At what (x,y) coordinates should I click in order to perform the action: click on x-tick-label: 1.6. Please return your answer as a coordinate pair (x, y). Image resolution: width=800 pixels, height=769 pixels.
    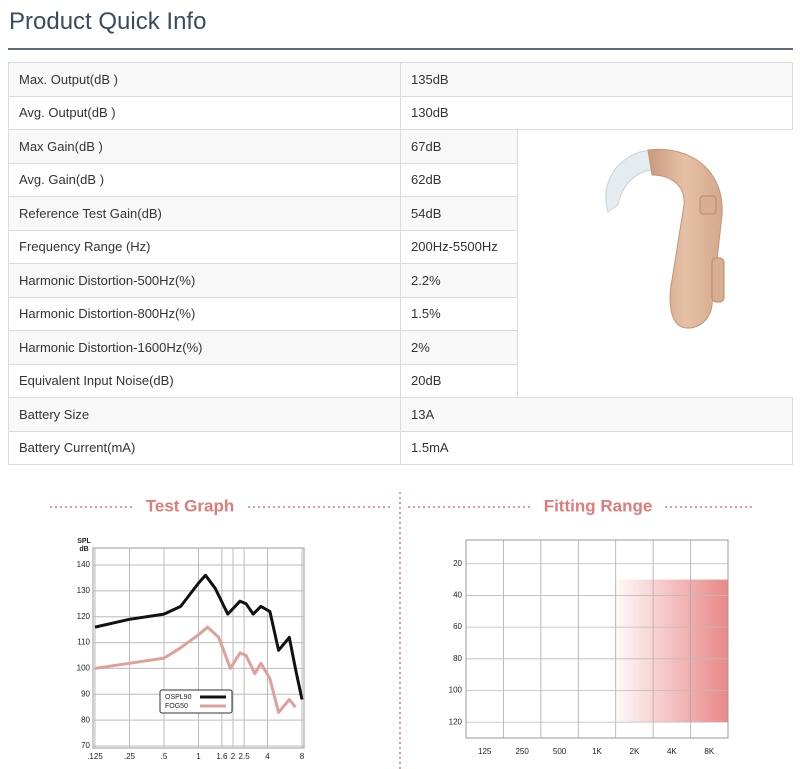
    Looking at the image, I should click on (222, 756).